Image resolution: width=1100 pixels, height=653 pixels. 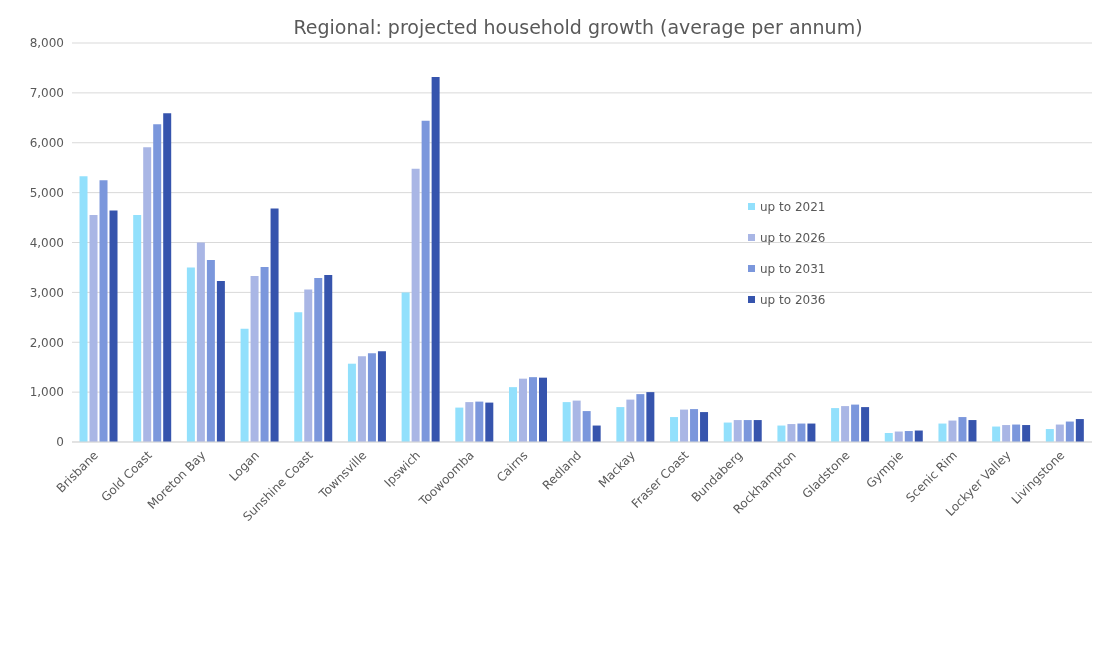 I want to click on y-tick-label: 2,000, so click(x=46, y=342).